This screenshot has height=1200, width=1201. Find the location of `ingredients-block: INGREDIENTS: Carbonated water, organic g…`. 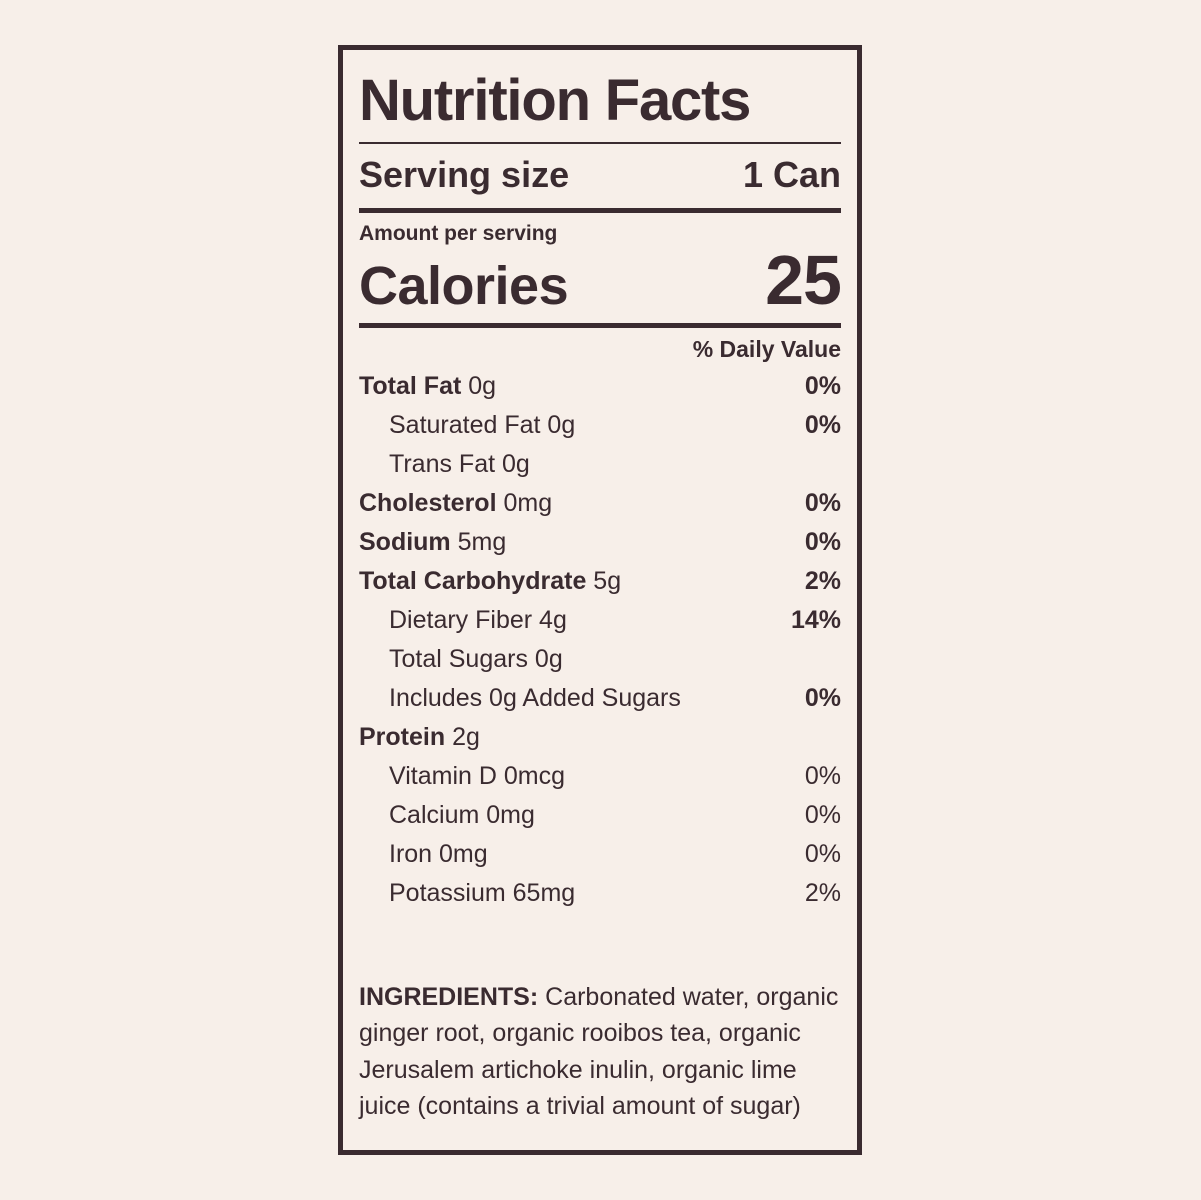

ingredients-block: INGREDIENTS: Carbonated water, organic g… is located at coordinates (600, 1018).